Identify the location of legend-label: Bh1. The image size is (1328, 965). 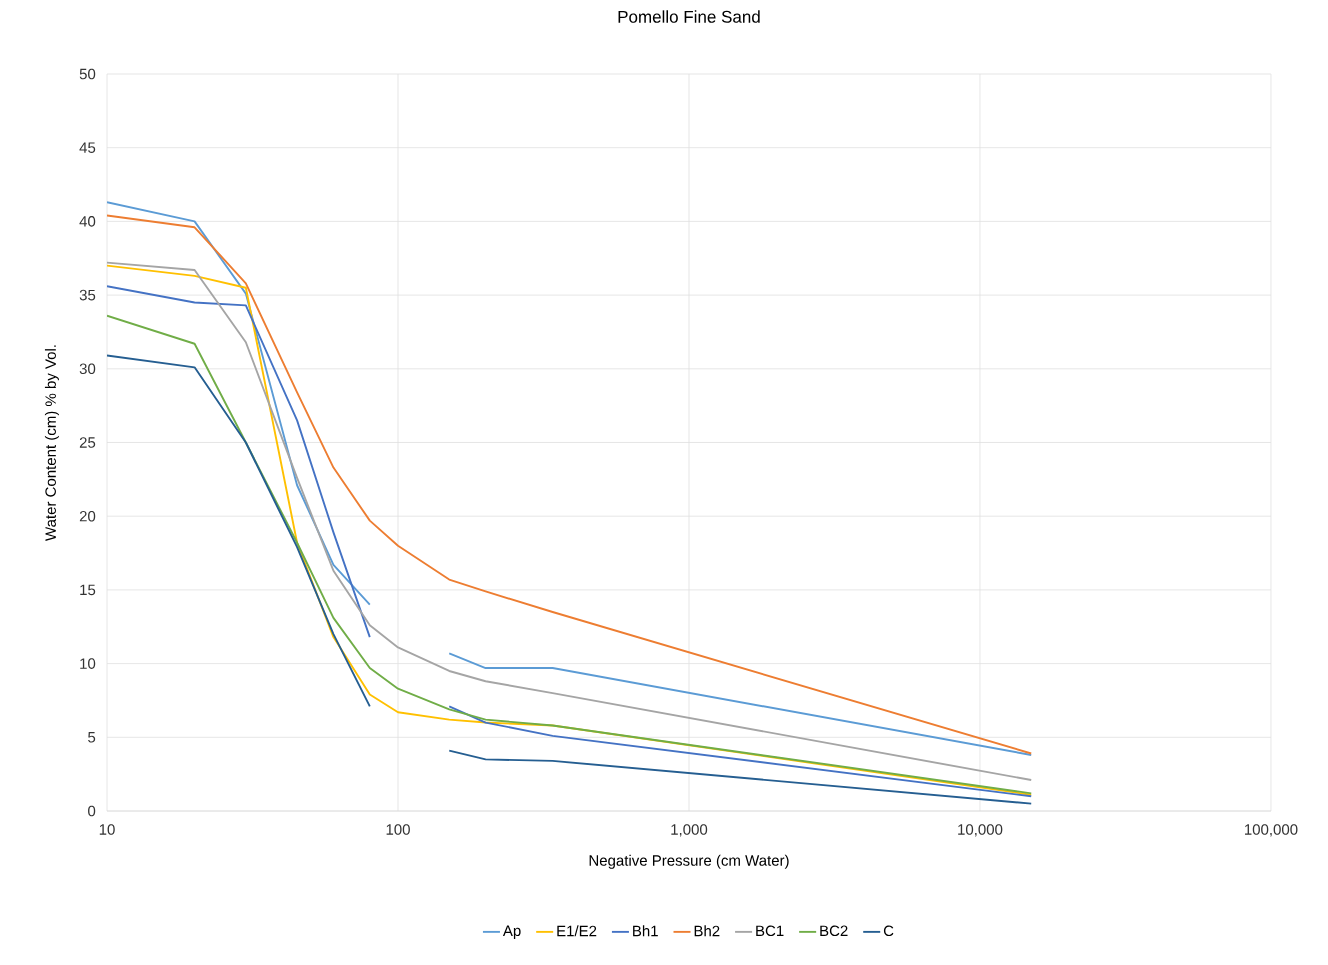
(645, 931).